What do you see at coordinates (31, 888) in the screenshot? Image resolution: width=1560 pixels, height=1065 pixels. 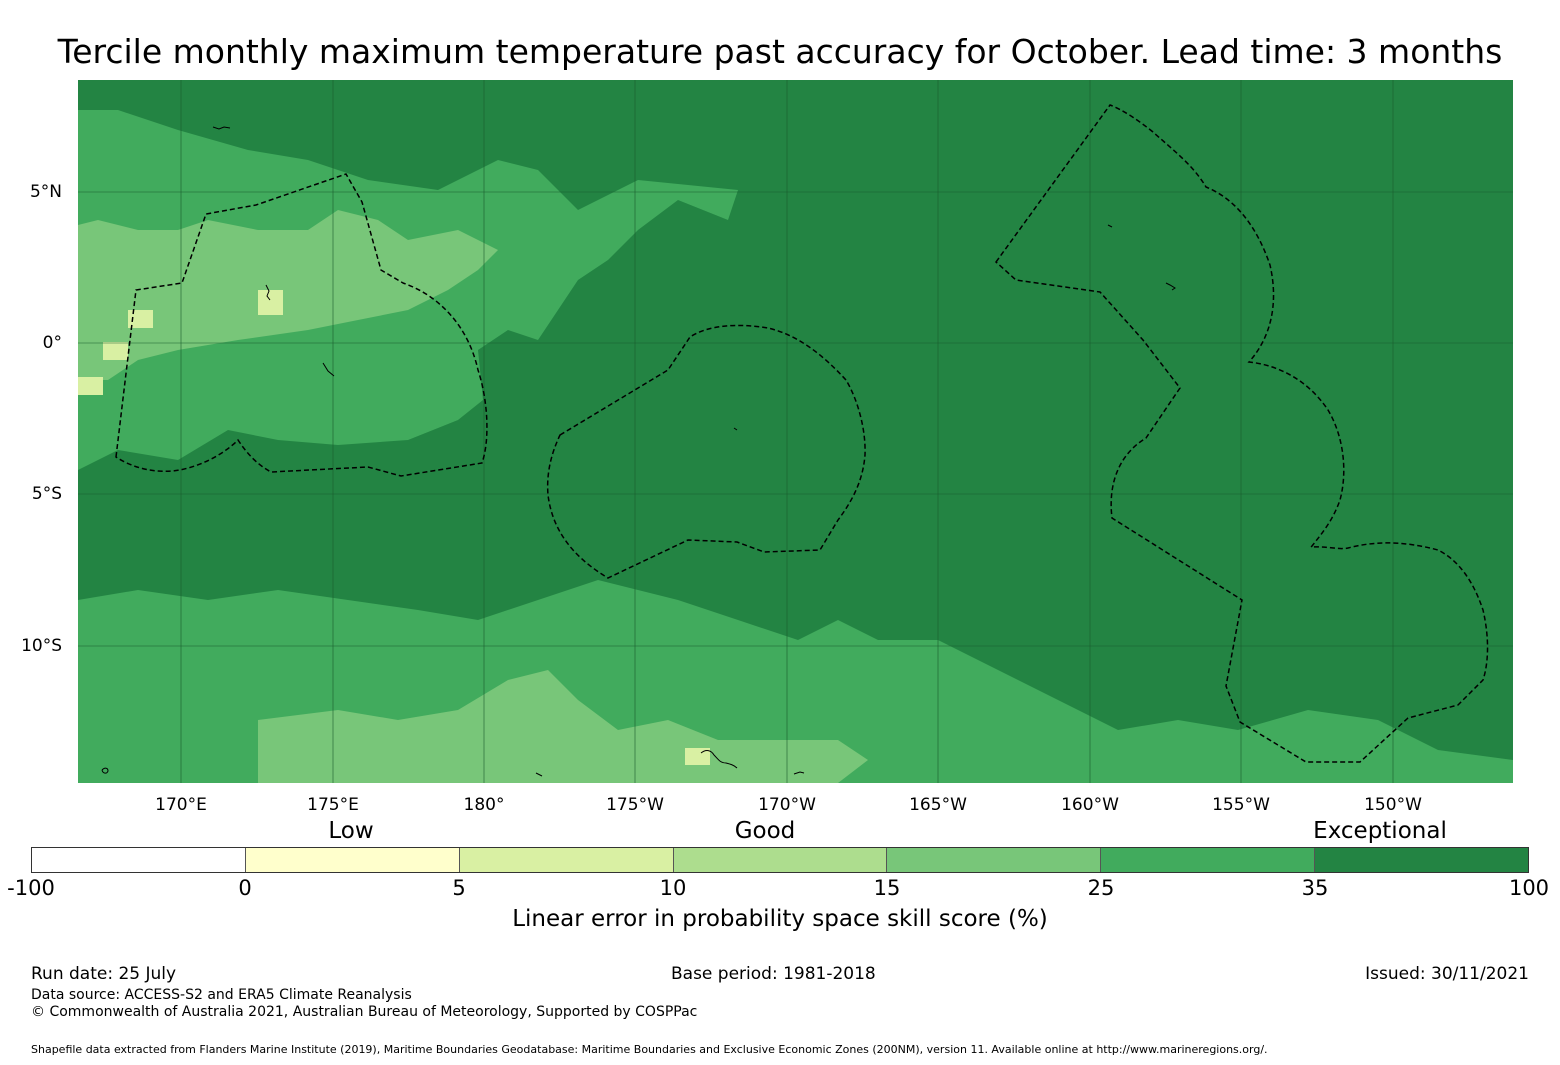 I see `colorbar-tick-0: -100` at bounding box center [31, 888].